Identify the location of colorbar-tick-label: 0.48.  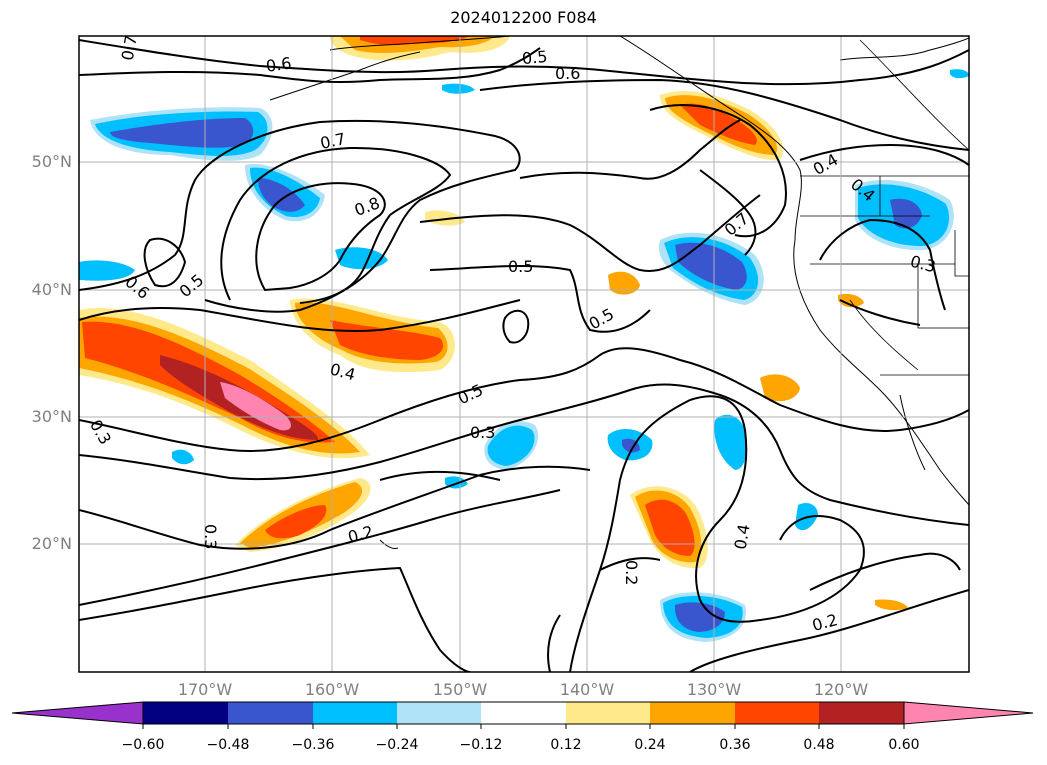
(819, 745).